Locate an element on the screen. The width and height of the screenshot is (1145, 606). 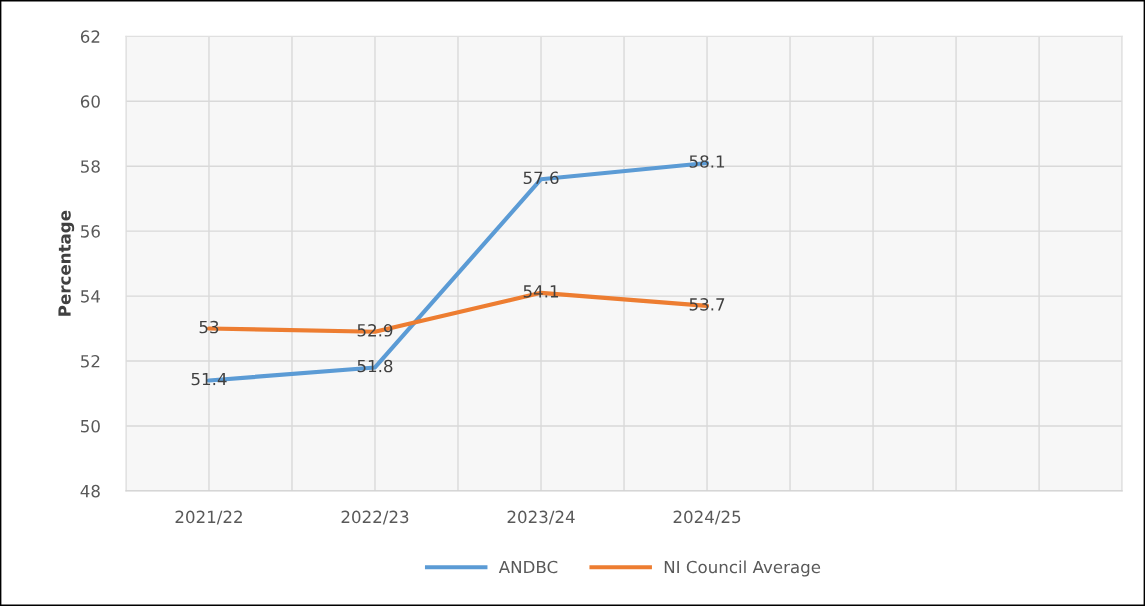
data-label: 53.7 is located at coordinates (707, 304).